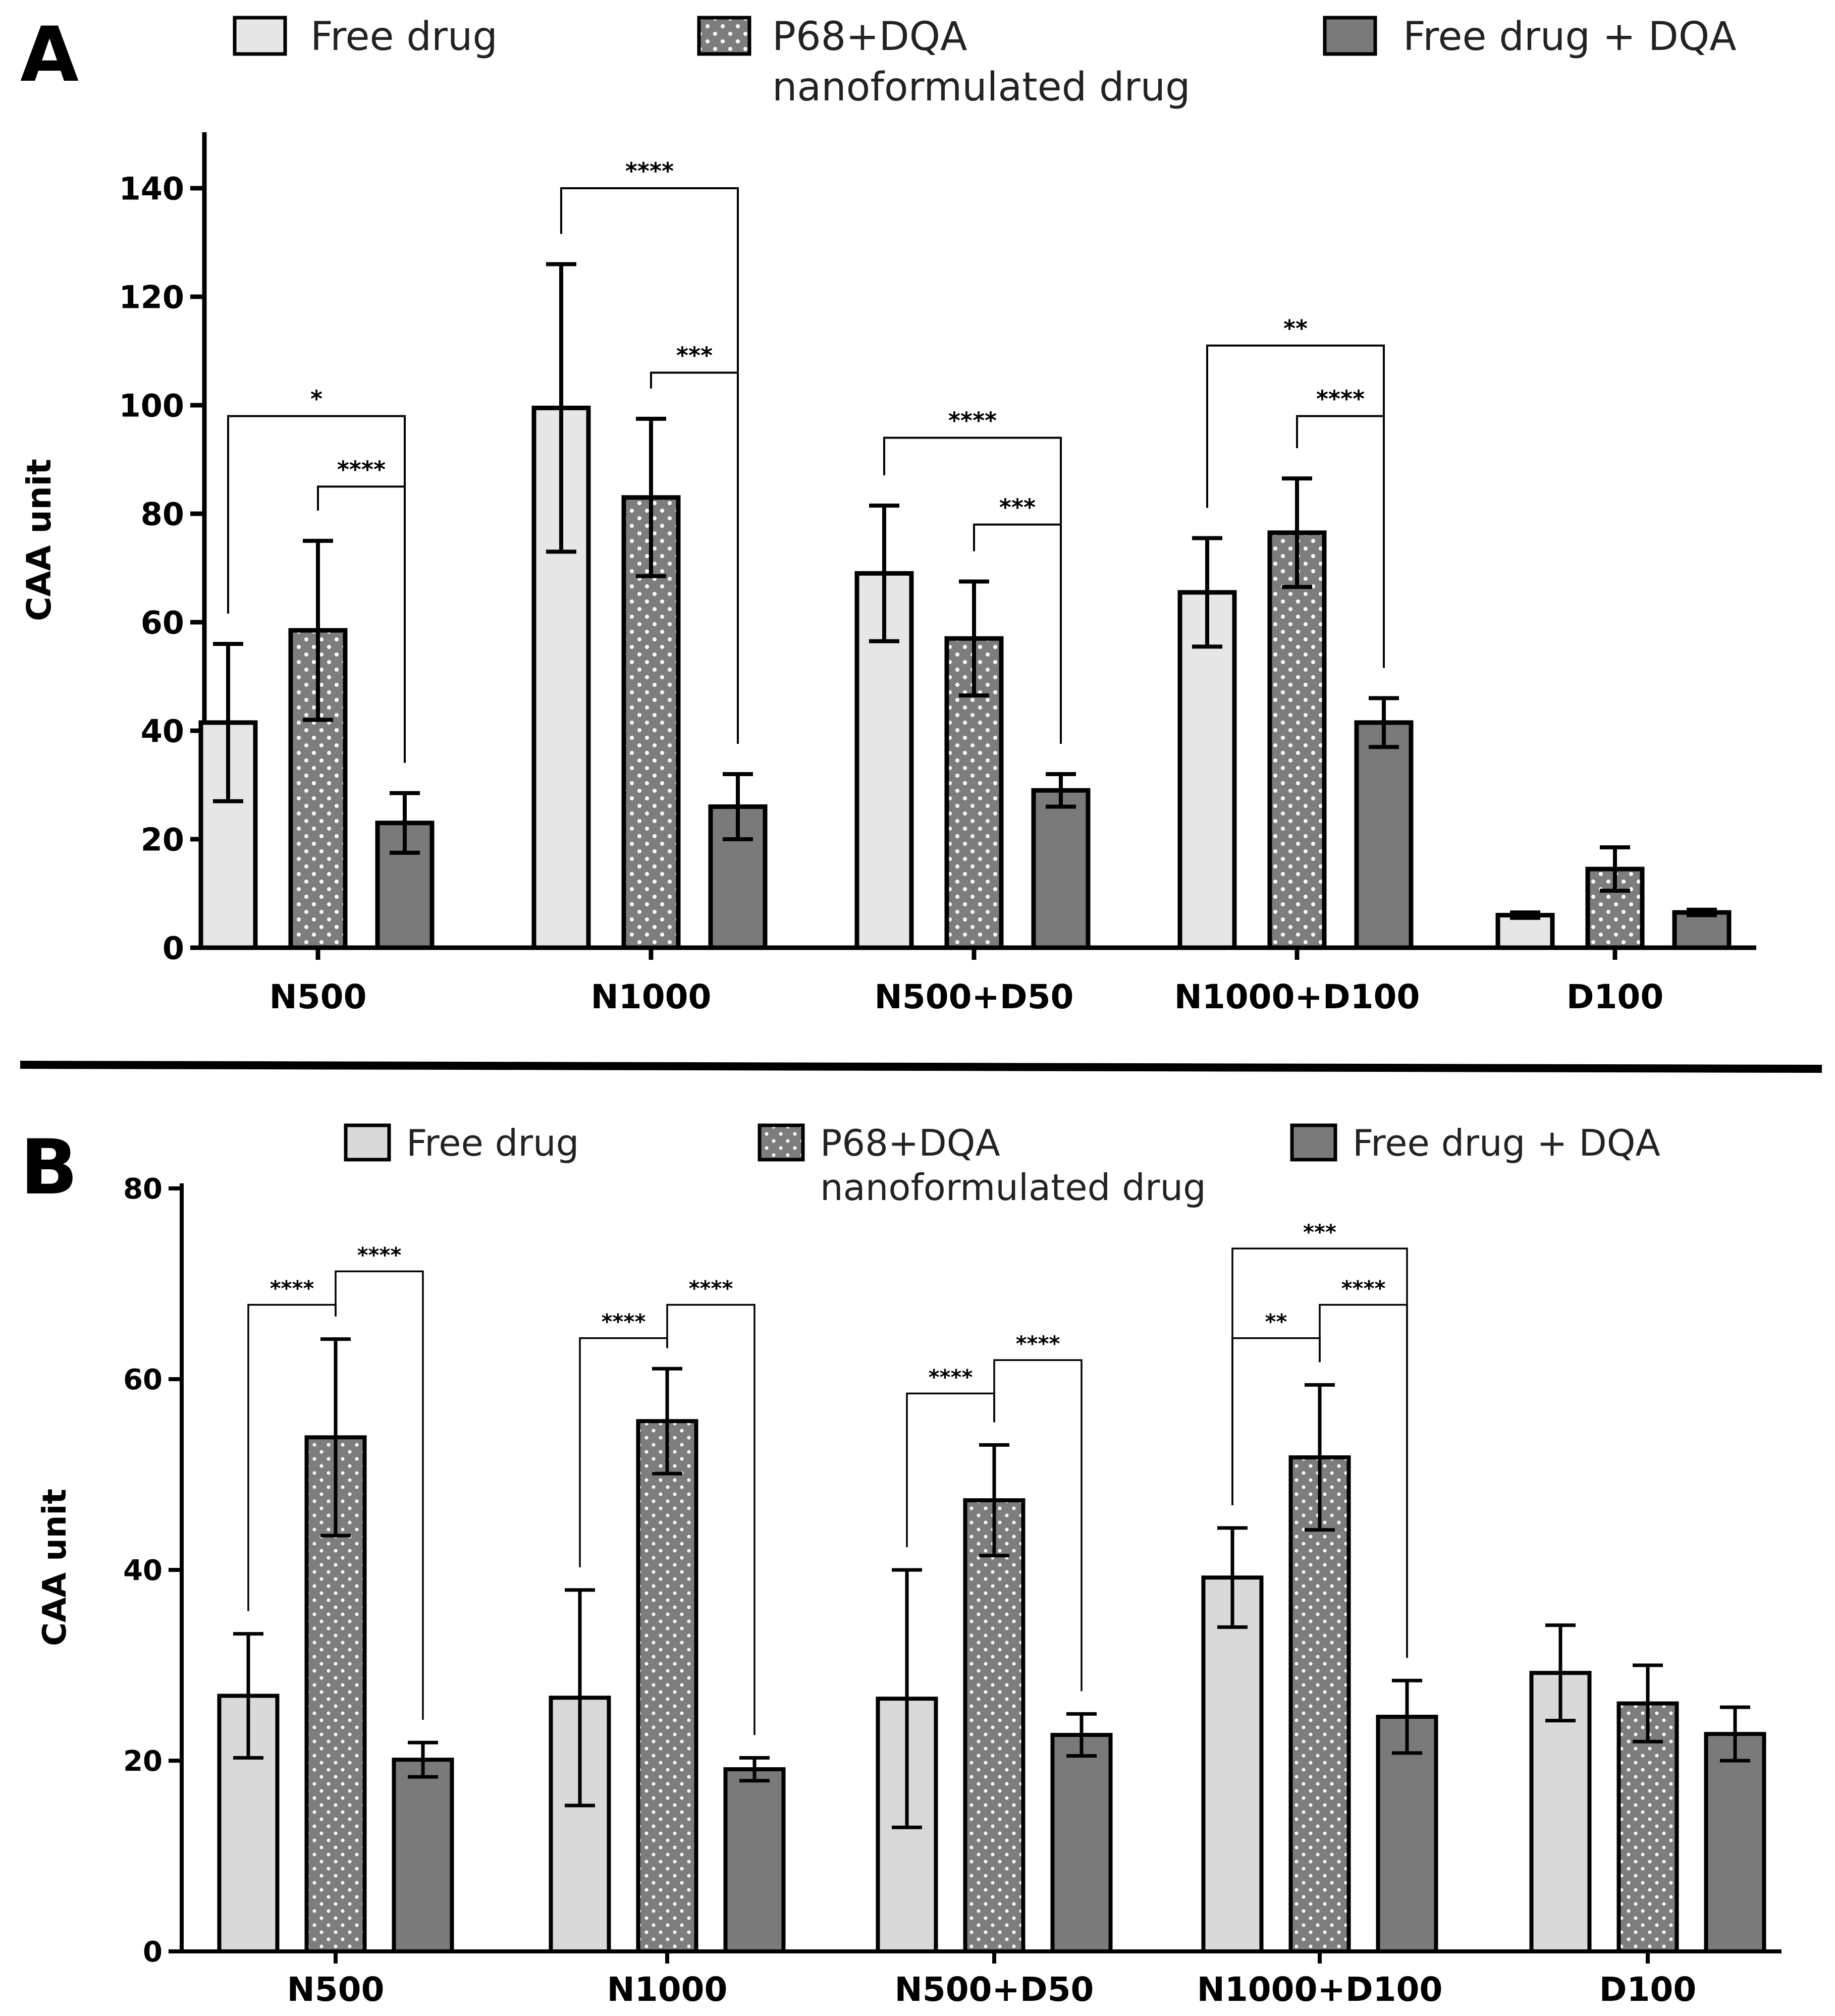 The image size is (1835, 2016). I want to click on panel-letter: A, so click(49, 55).